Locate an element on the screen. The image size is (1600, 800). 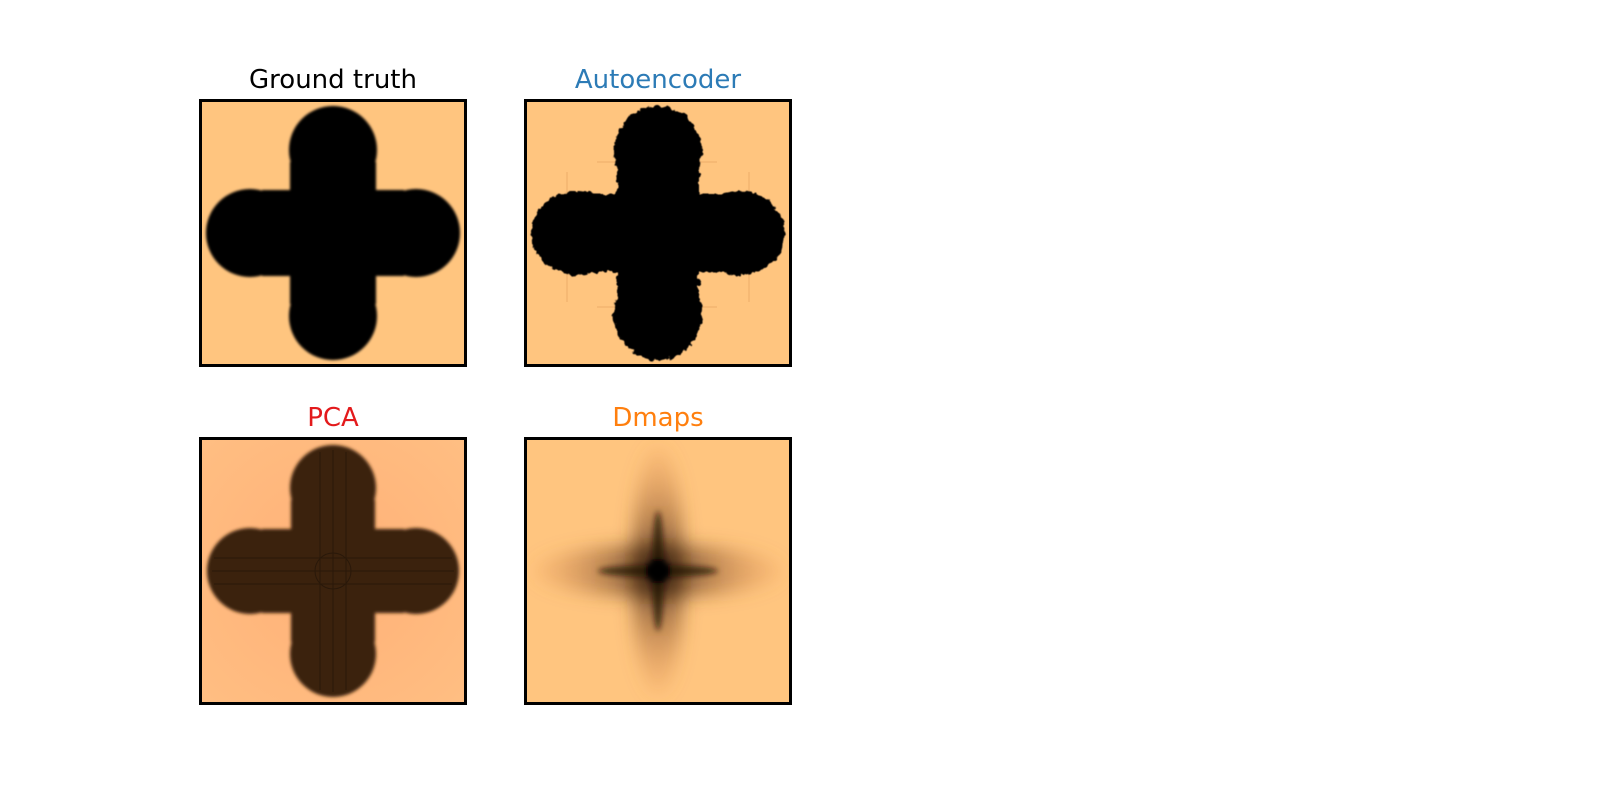
ground-truth-shape-image is located at coordinates (333, 233).